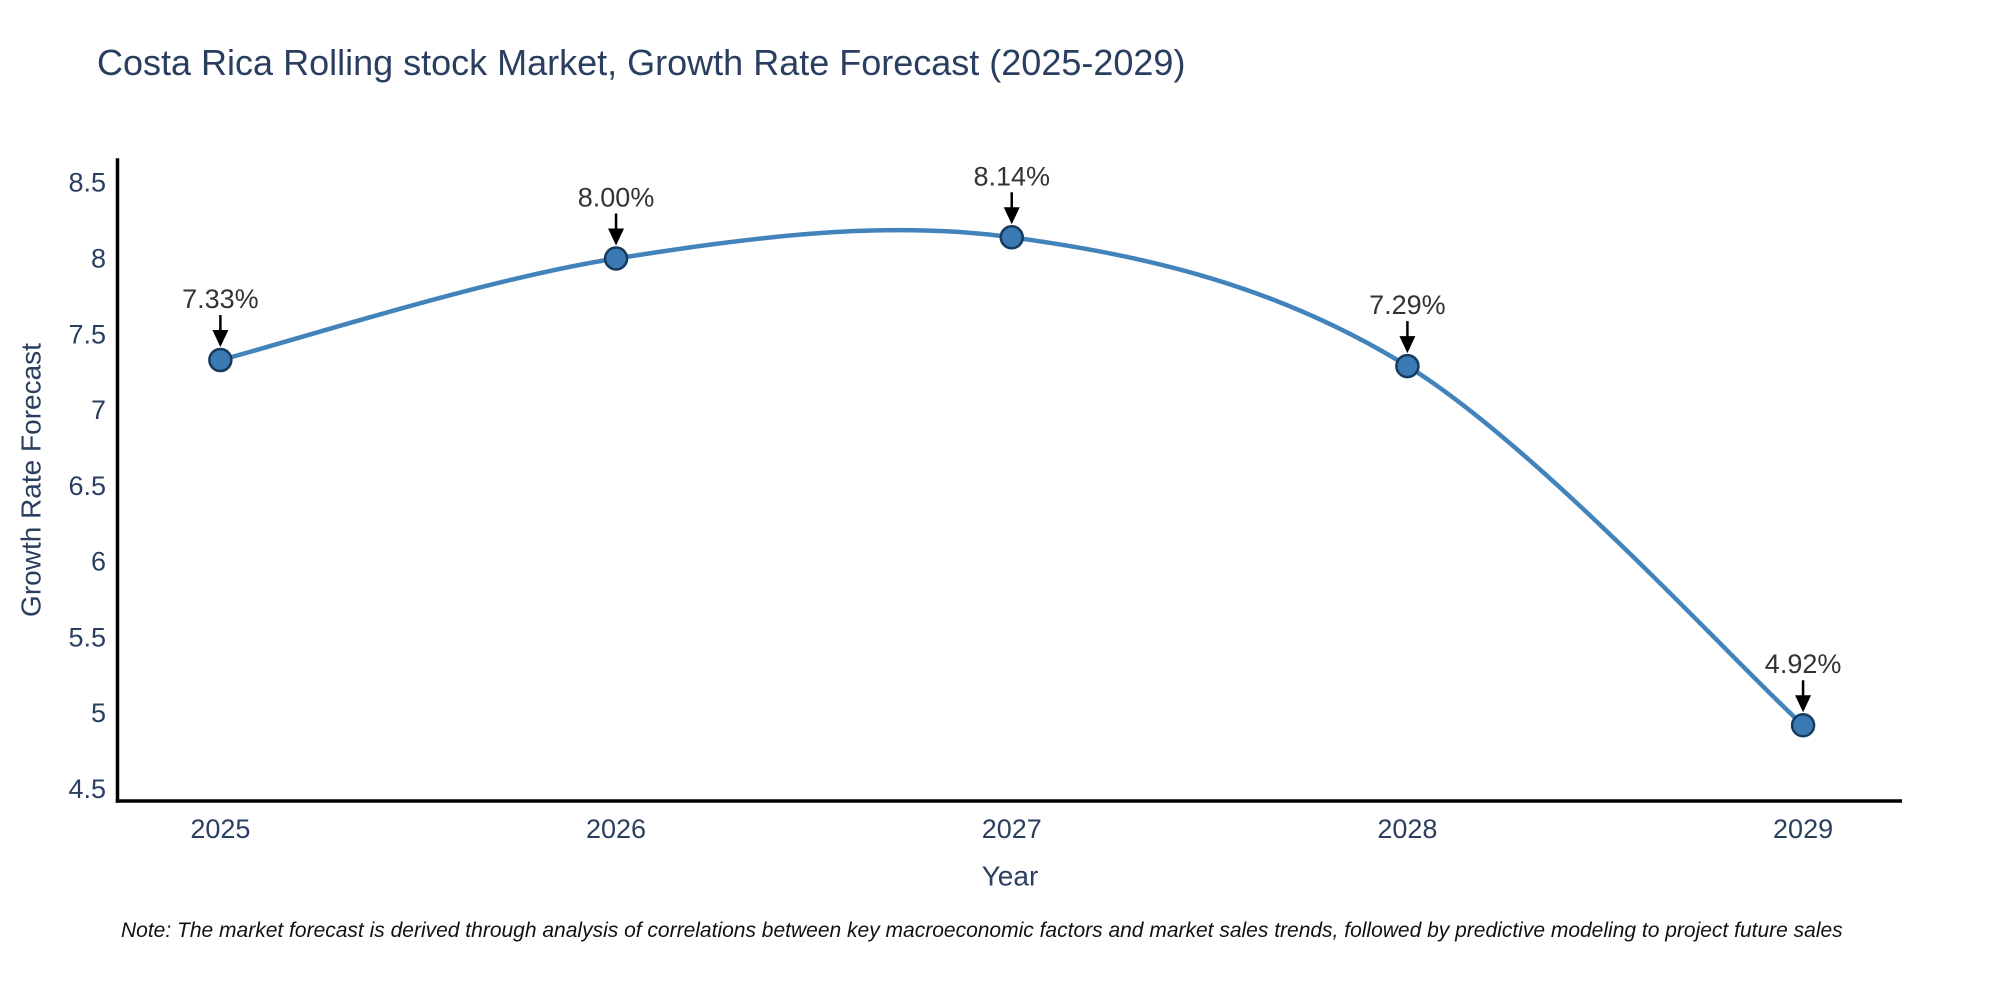 The image size is (2000, 1000). I want to click on x-tick-label: 2029, so click(1803, 829).